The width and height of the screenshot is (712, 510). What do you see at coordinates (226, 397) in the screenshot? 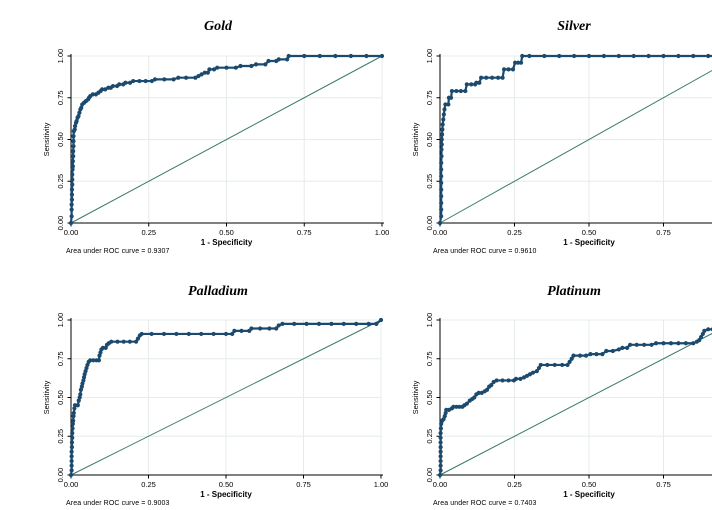
I see `roc-markers` at bounding box center [226, 397].